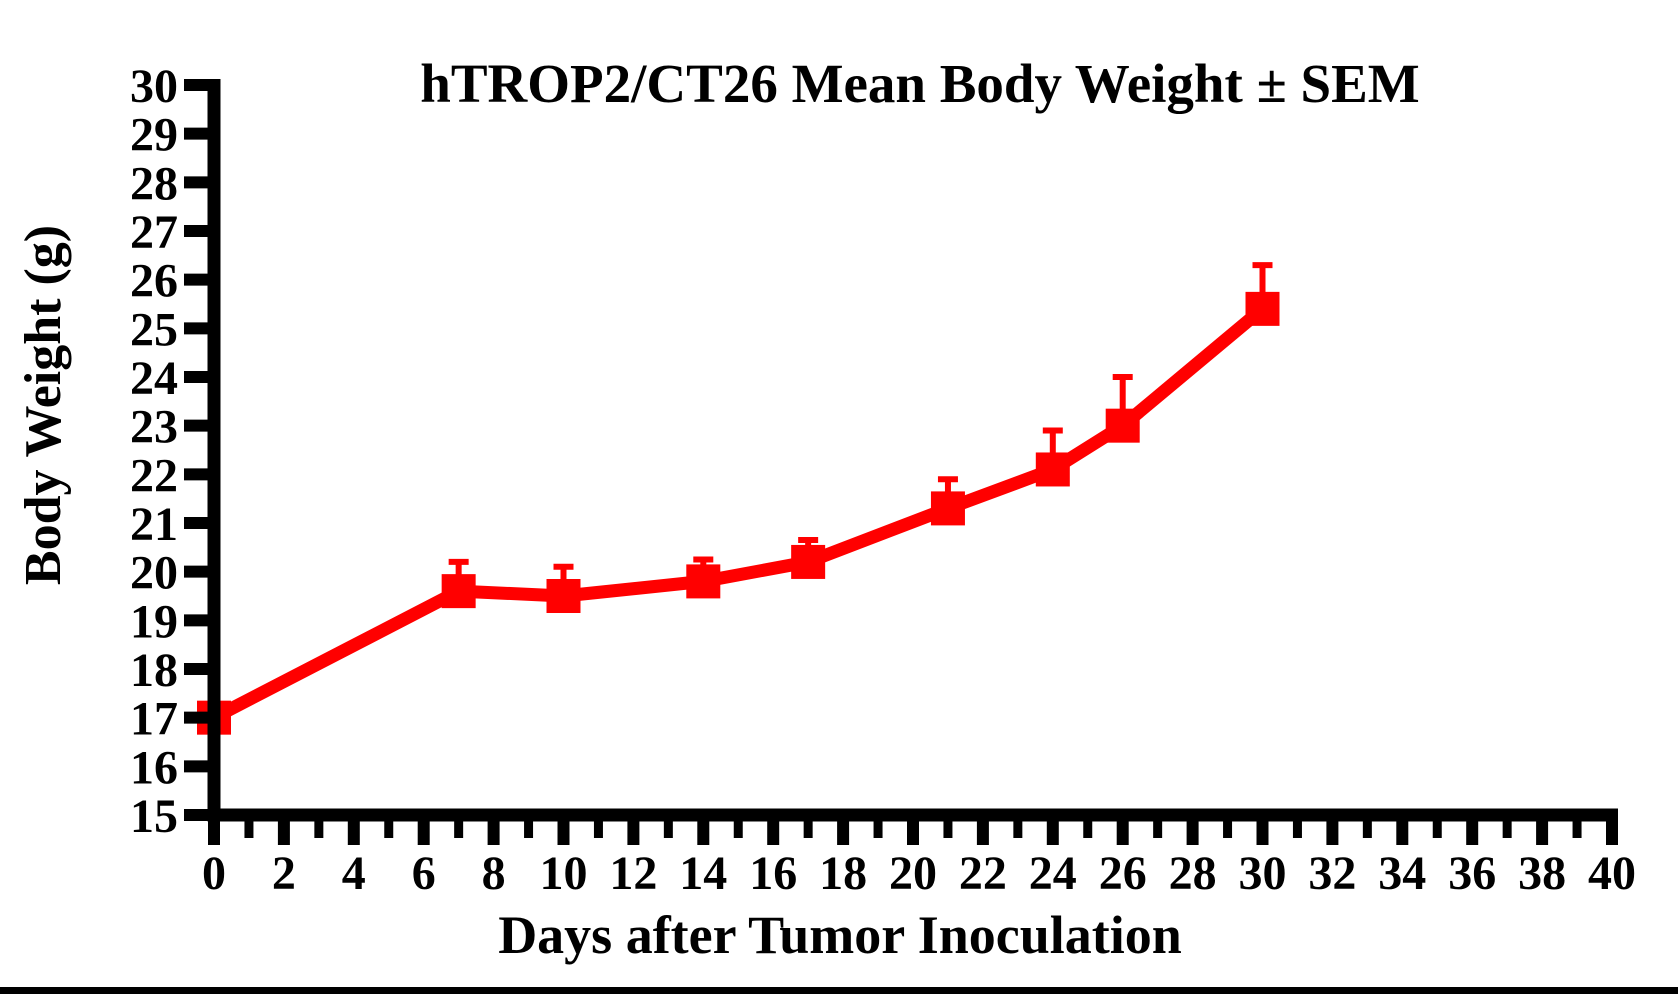 This screenshot has height=994, width=1678. Describe the element at coordinates (154, 816) in the screenshot. I see `y-tick-label: 15` at that location.